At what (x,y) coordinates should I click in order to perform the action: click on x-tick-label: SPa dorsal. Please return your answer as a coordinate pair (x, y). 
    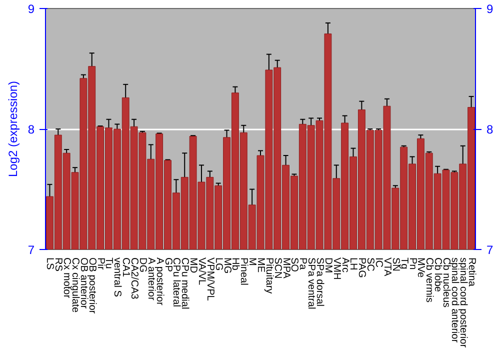
    Looking at the image, I should click on (320, 282).